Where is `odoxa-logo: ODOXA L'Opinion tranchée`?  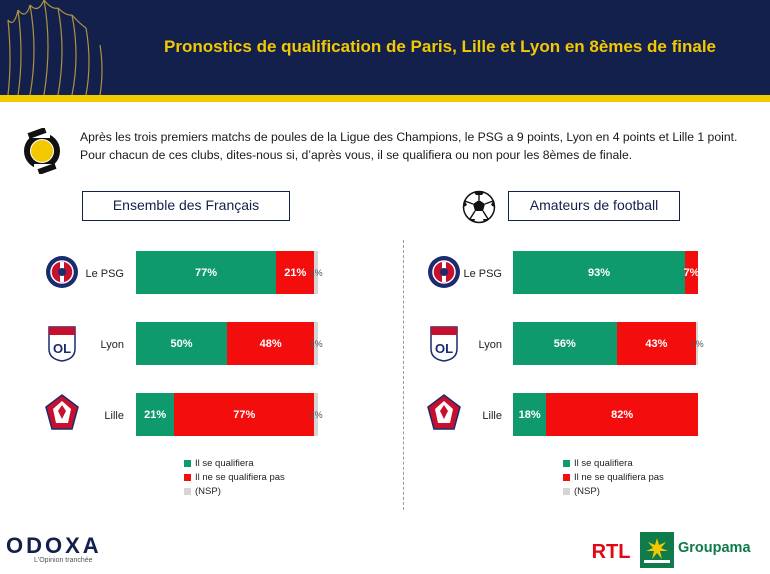 odoxa-logo: ODOXA L'Opinion tranchée is located at coordinates (54, 548).